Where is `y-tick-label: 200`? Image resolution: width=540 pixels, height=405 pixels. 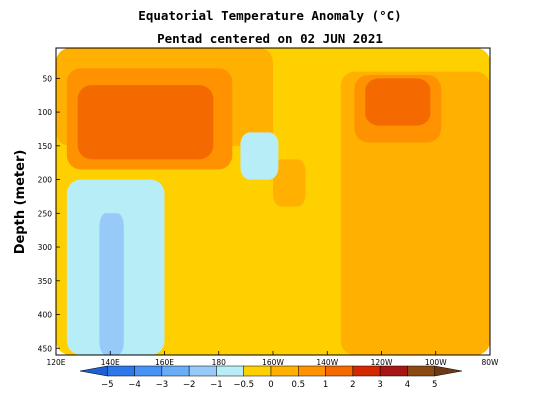
y-tick-label: 200 is located at coordinates (45, 180).